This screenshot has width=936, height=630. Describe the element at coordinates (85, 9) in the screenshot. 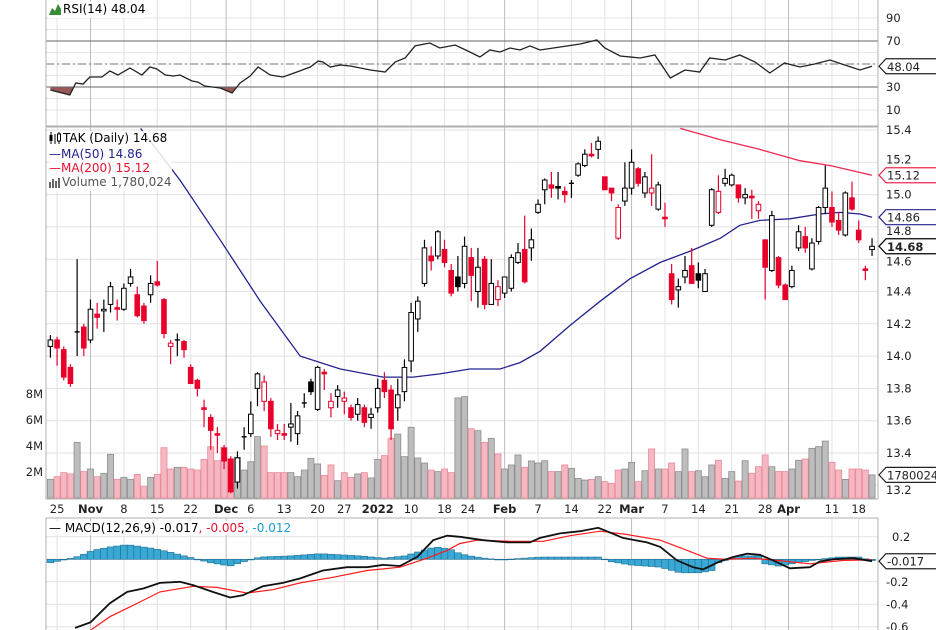

I see `rsi-label: RSI(14)` at that location.